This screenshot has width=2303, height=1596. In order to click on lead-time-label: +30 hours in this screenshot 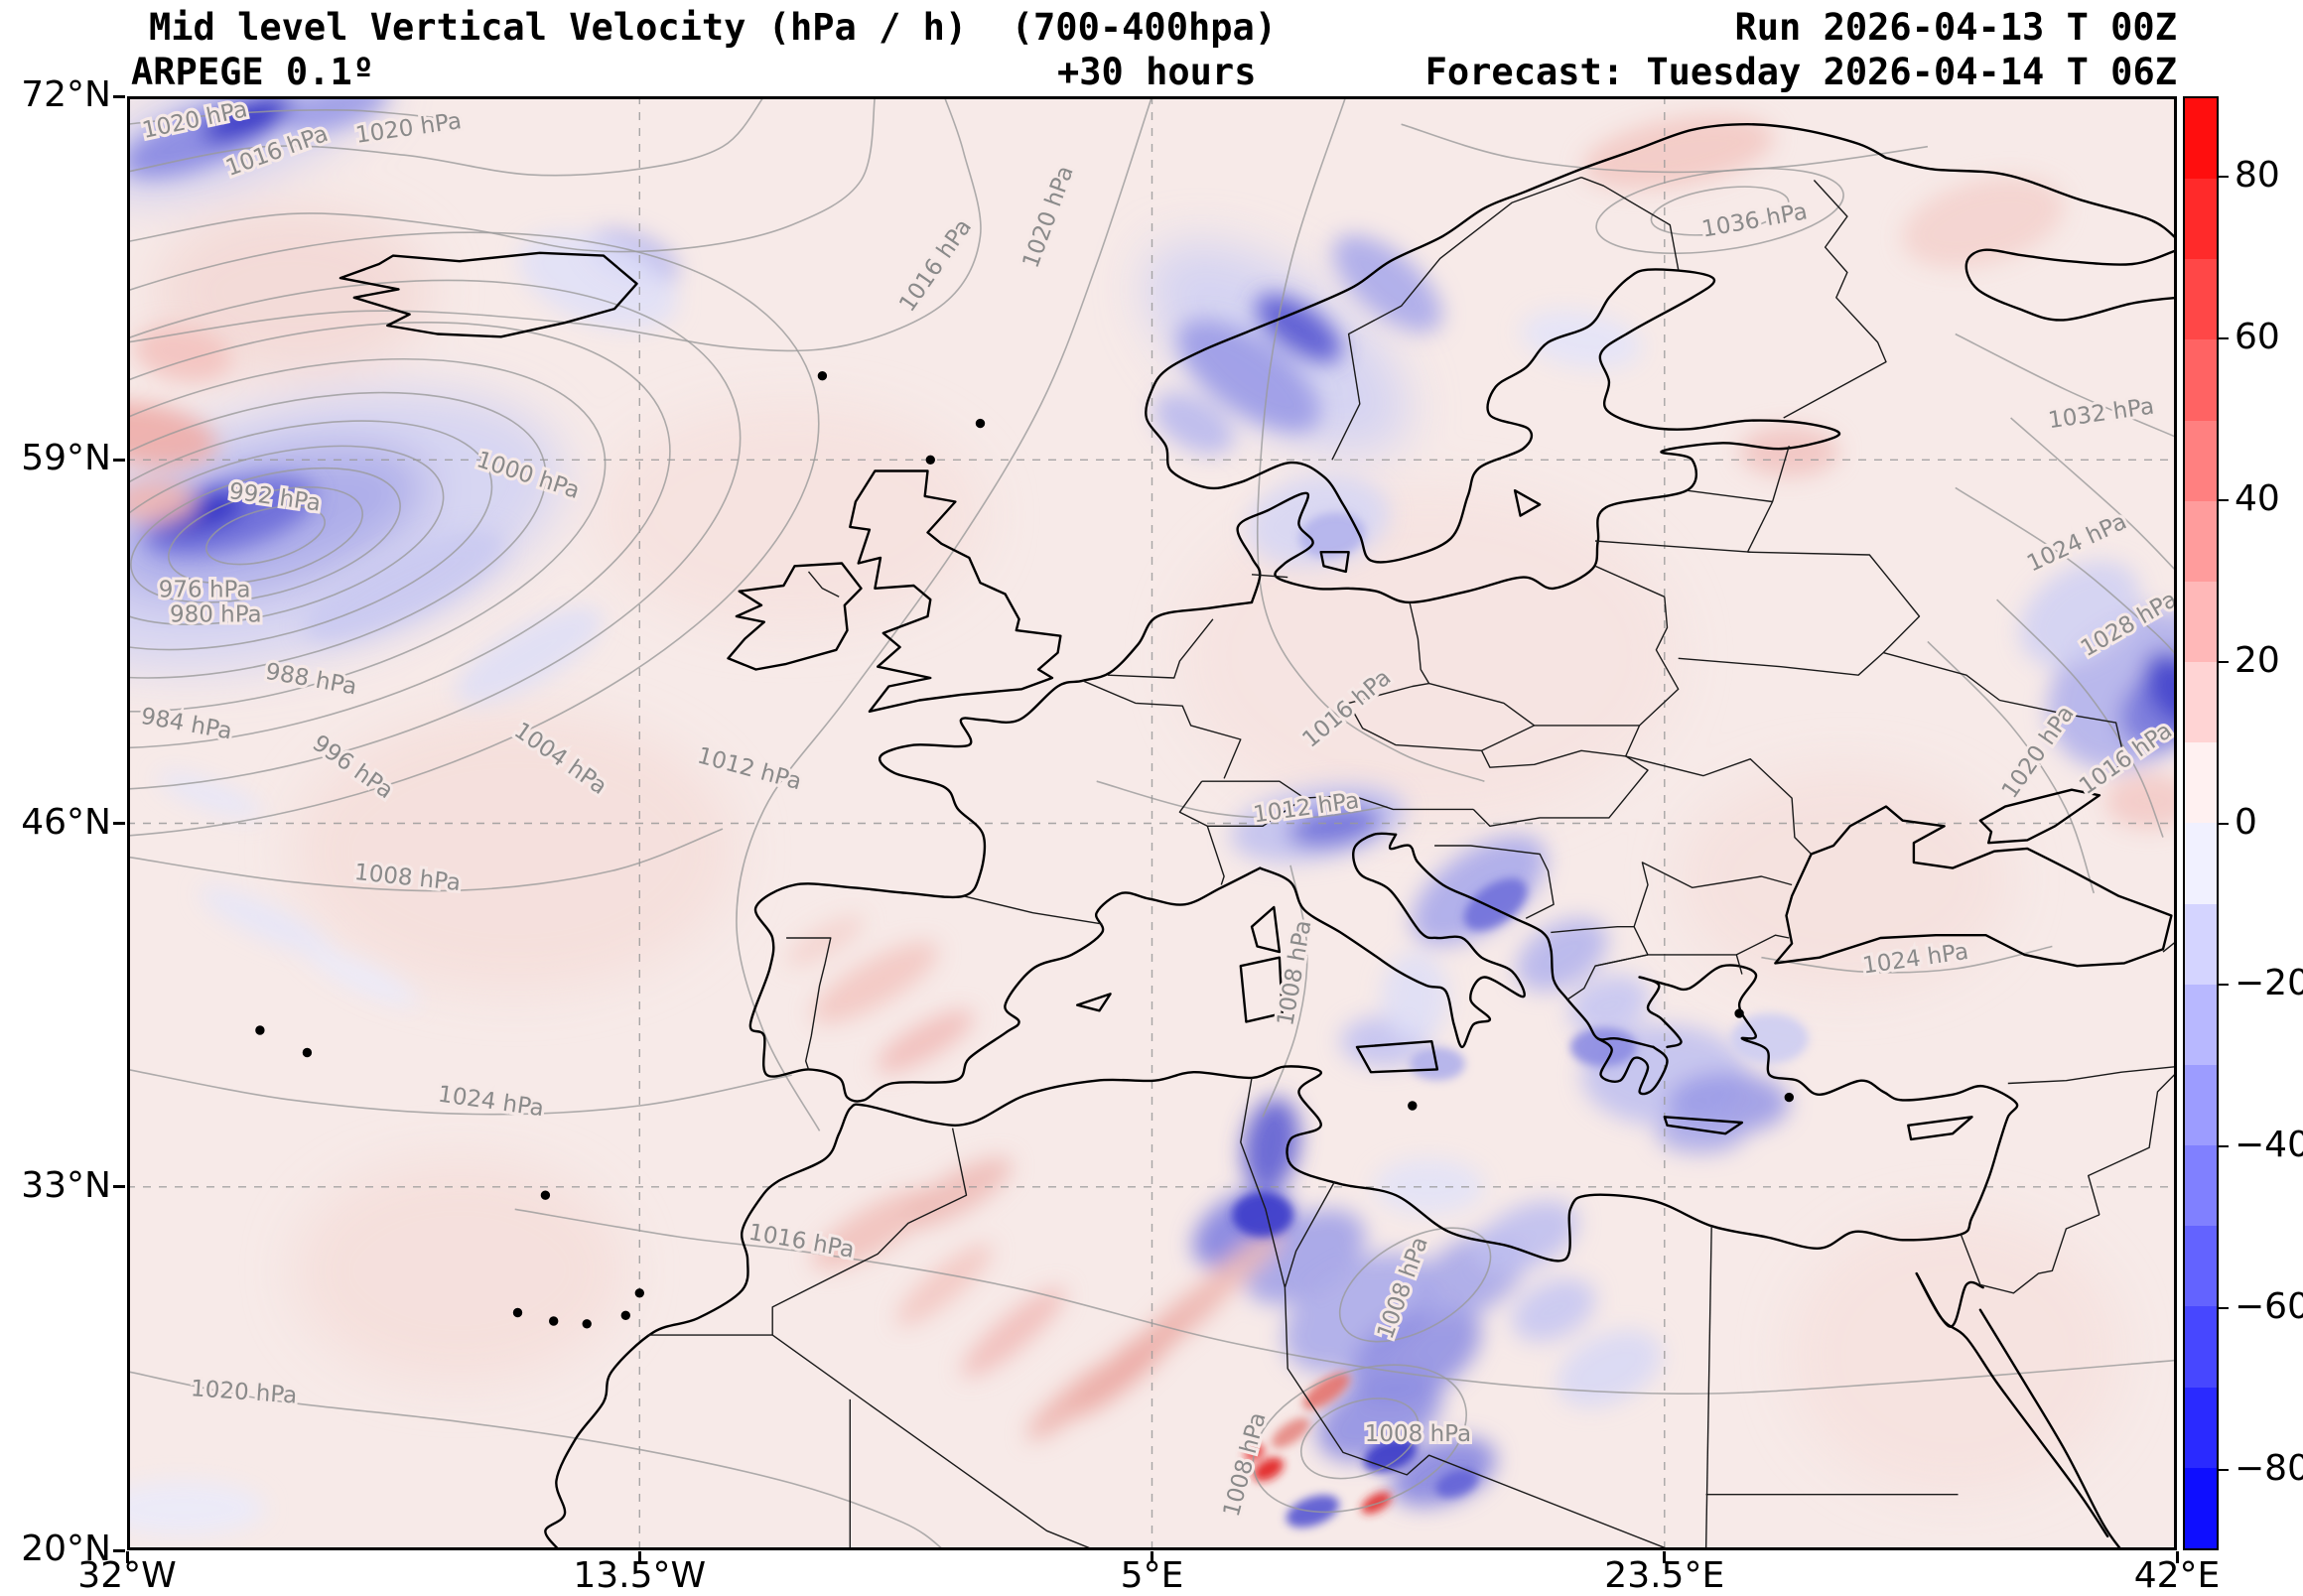, I will do `click(1157, 72)`.